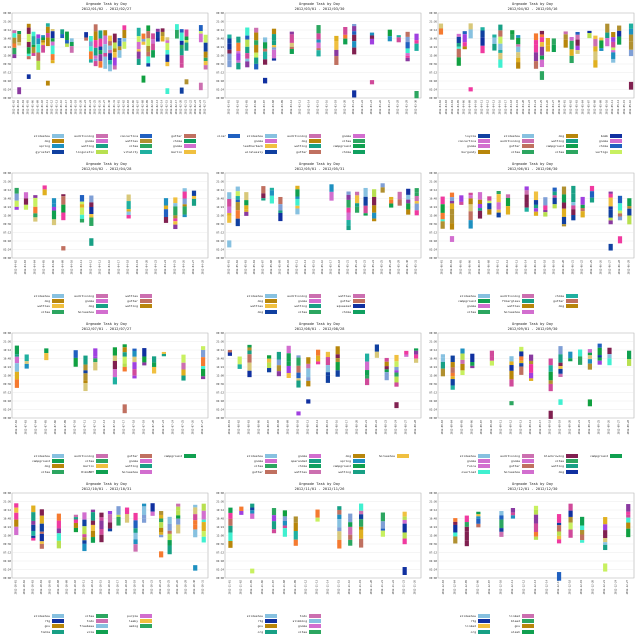 This screenshot has height=640, width=640. I want to click on legend-label: slimming, so click(299, 621).